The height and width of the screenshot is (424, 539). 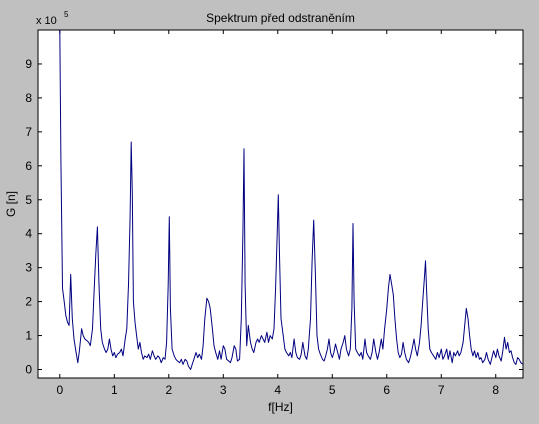 I want to click on x-axis-label: f[Hz], so click(x=280, y=407).